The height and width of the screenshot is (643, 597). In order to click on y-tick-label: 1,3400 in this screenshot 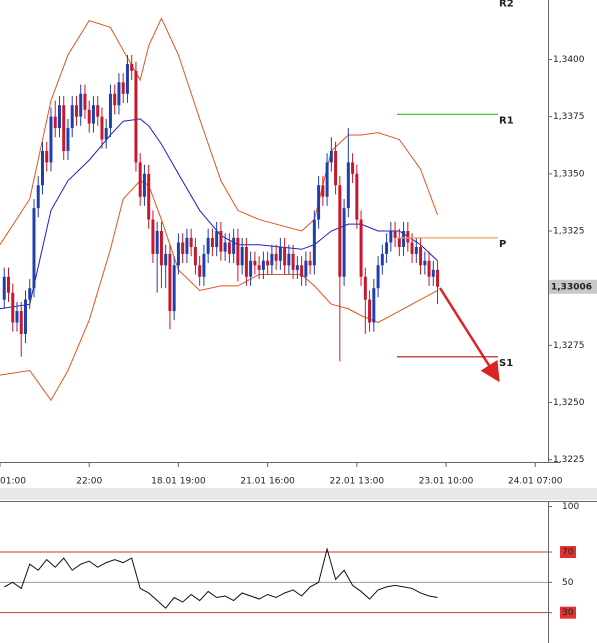, I will do `click(569, 60)`.